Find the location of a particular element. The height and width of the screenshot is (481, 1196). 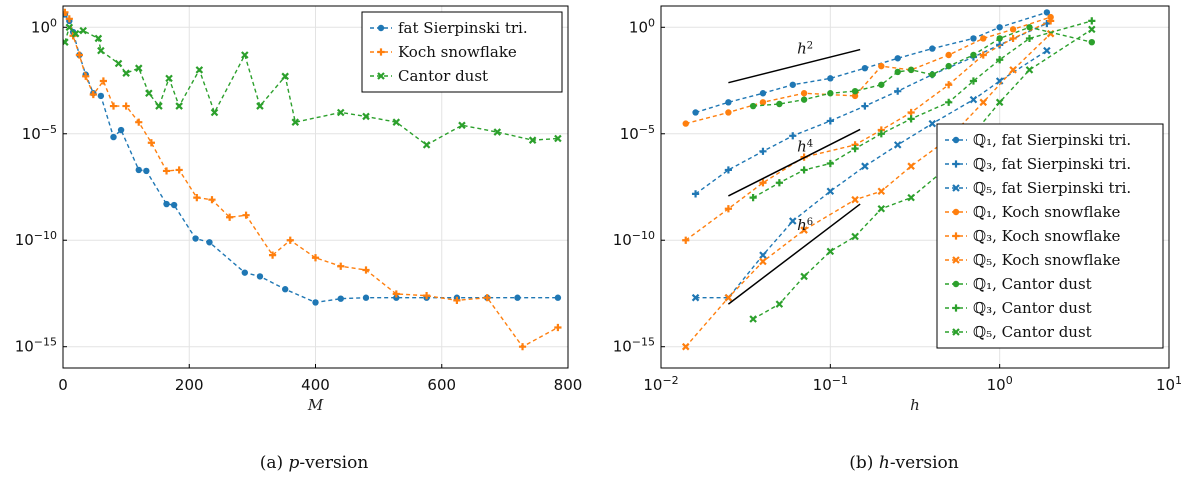

a-legend-box is located at coordinates (462, 52).